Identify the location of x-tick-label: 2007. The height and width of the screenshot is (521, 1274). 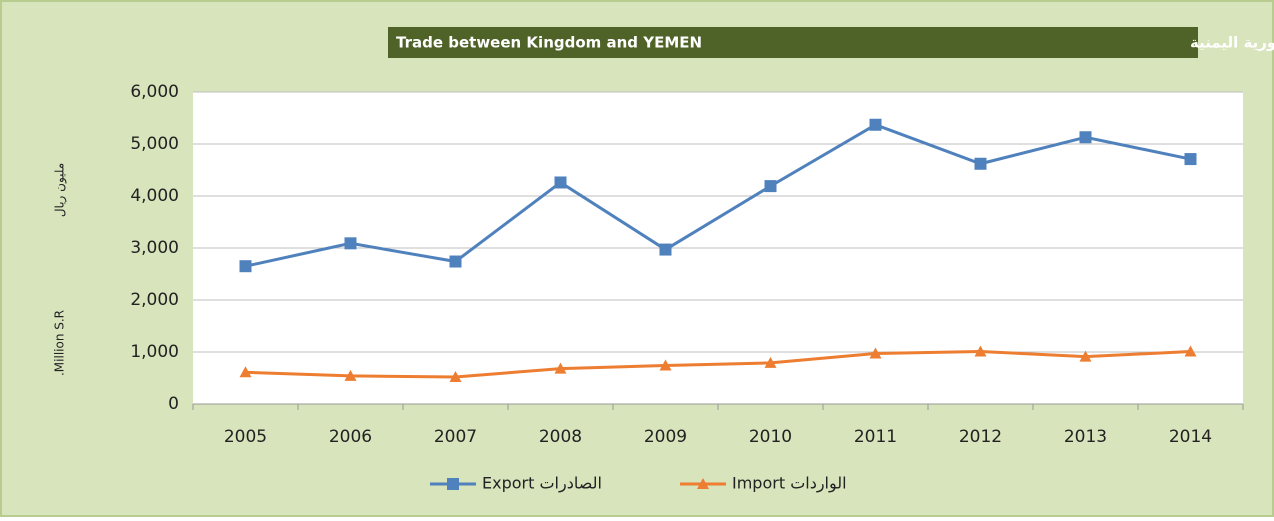
(455, 437).